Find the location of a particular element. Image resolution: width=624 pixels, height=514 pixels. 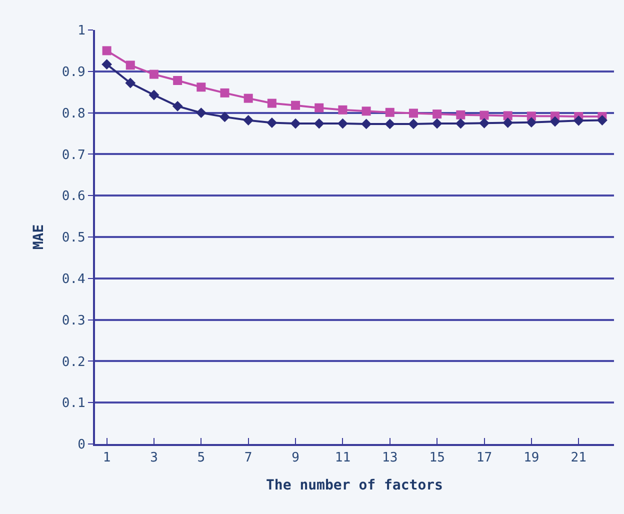

y-tick-label: 0.1 is located at coordinates (74, 404).